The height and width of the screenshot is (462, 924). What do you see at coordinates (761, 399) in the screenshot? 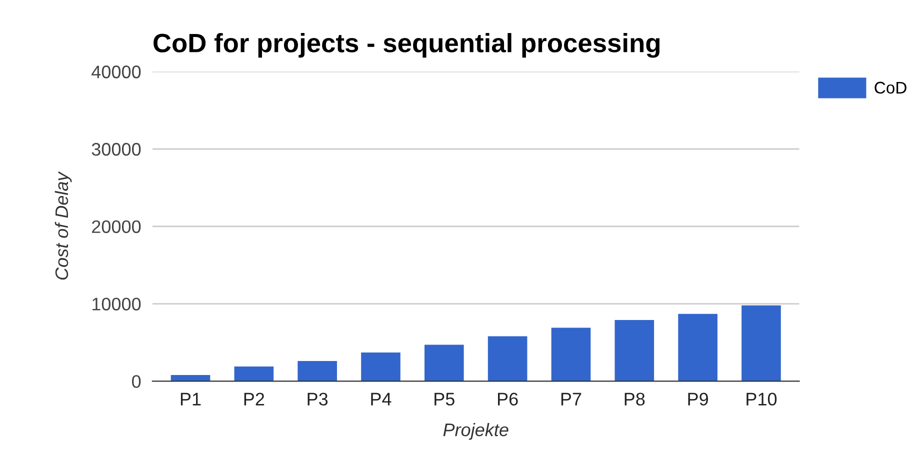
I see `x-tick-label: P10` at bounding box center [761, 399].